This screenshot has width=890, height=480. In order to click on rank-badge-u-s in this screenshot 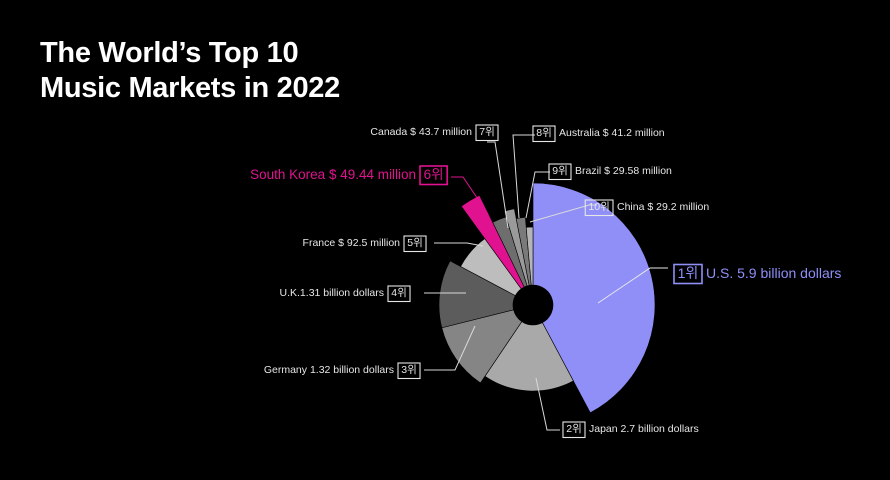, I will do `click(688, 274)`.